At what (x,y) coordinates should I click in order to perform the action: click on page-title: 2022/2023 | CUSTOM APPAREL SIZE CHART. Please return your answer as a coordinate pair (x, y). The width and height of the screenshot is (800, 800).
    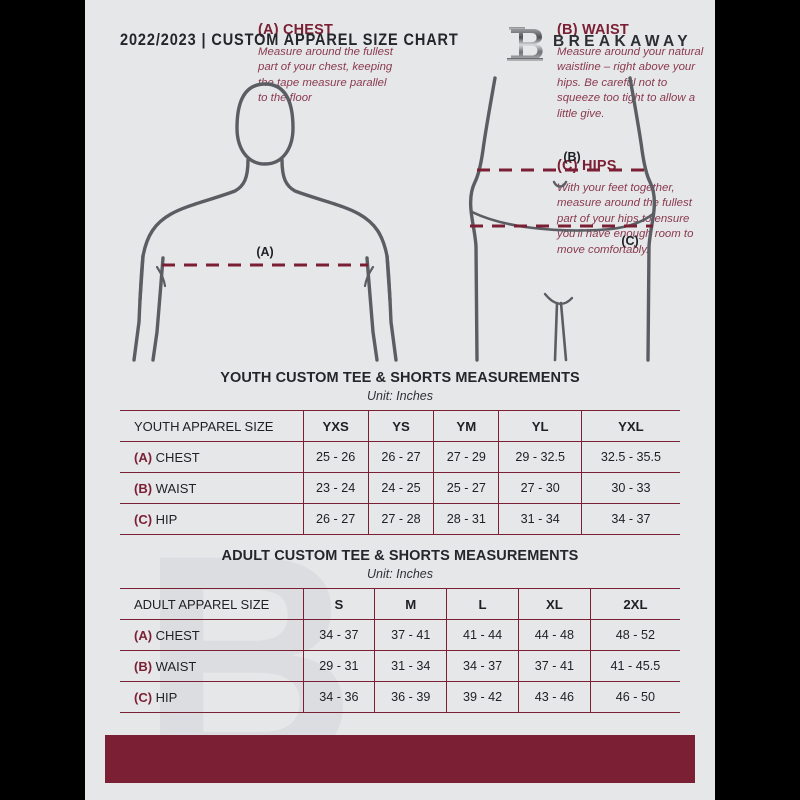
    Looking at the image, I should click on (289, 40).